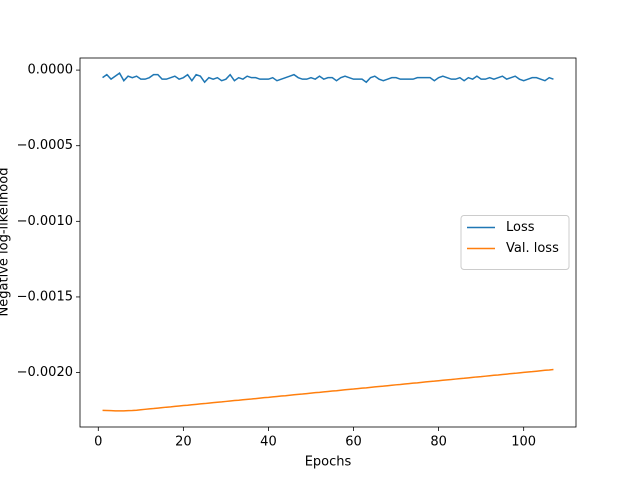 Image resolution: width=640 pixels, height=480 pixels. What do you see at coordinates (183, 442) in the screenshot?
I see `x-tick-label: 20` at bounding box center [183, 442].